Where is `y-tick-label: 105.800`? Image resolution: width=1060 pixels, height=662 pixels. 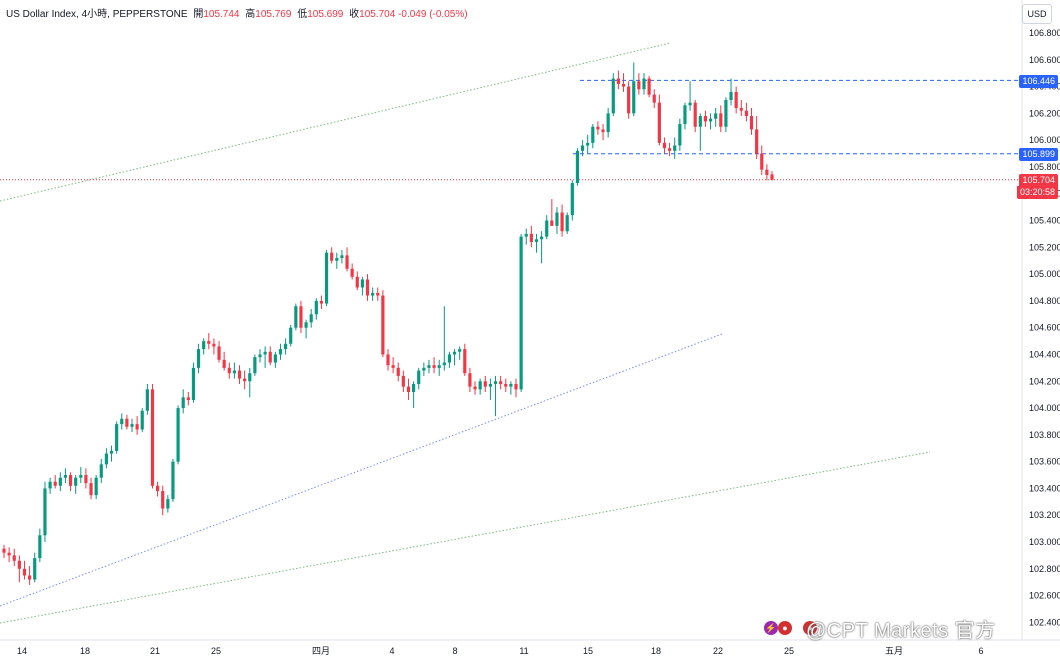
y-tick-label: 105.800 is located at coordinates (1044, 167).